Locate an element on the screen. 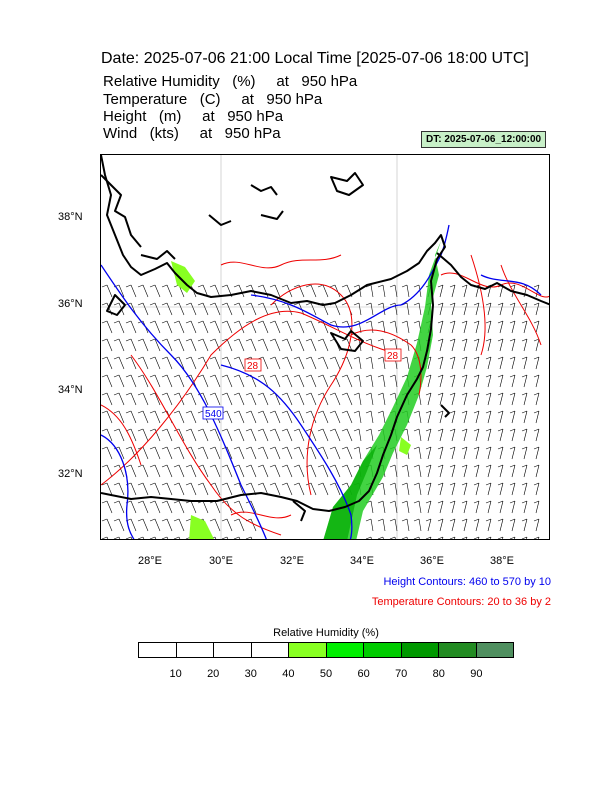  colorbar-tick: 50 is located at coordinates (326, 674).